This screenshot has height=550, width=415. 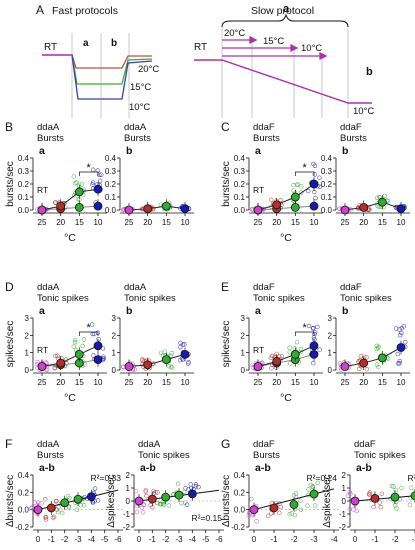 I want to click on measure-label: Tonic spikes, so click(x=164, y=455).